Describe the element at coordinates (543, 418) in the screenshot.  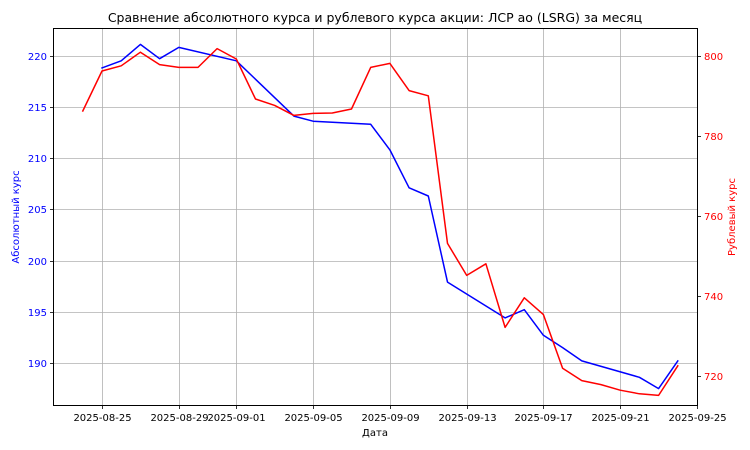
I see `x-tick-label: 2025-09-17` at that location.